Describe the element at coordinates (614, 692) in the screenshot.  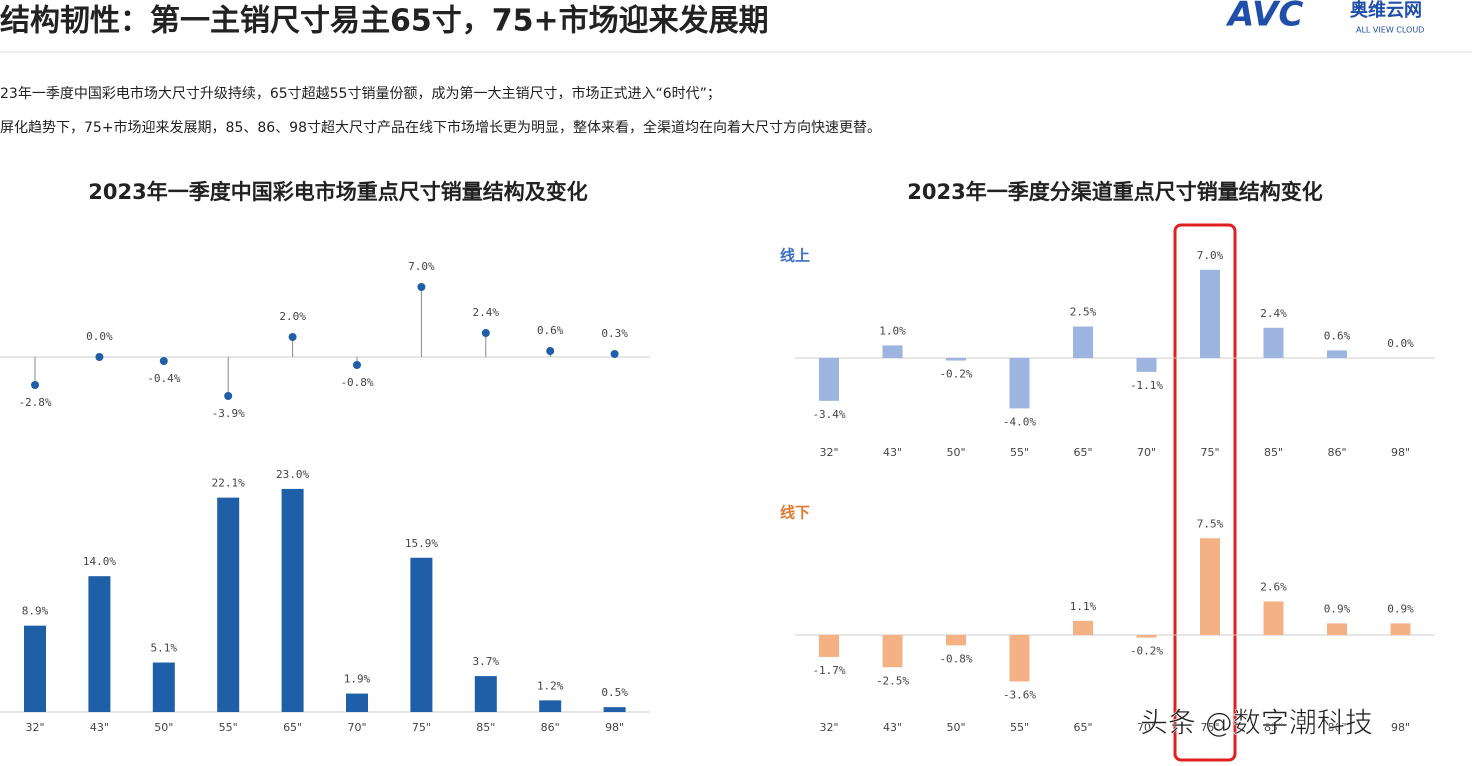
I see `value-label: 0.5%` at that location.